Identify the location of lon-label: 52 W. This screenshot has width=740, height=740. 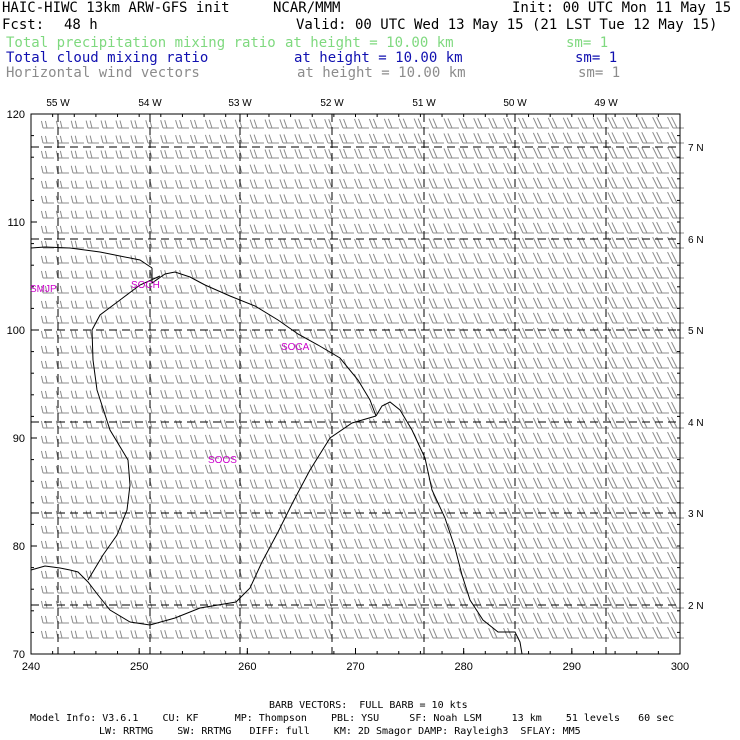
(332, 103).